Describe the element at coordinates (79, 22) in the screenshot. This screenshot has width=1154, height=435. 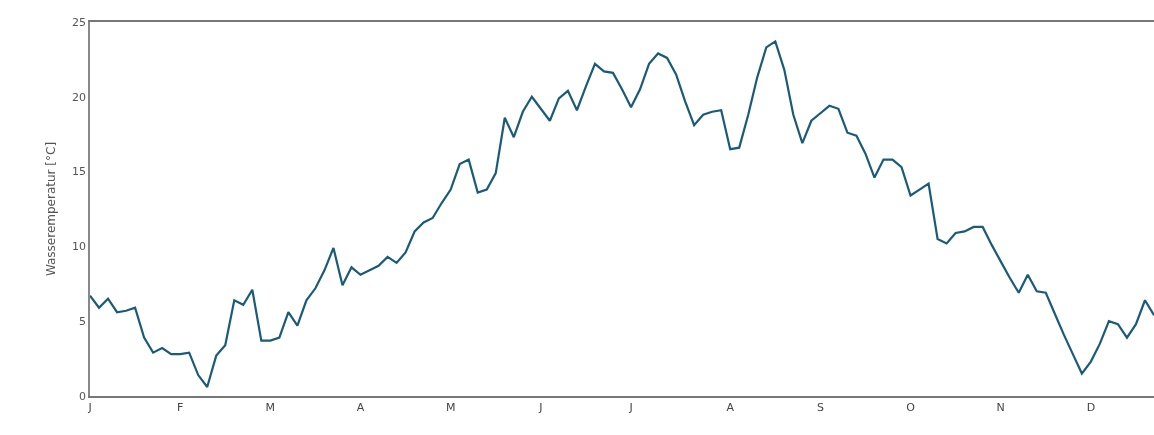
I see `y-tick-label: 25` at that location.